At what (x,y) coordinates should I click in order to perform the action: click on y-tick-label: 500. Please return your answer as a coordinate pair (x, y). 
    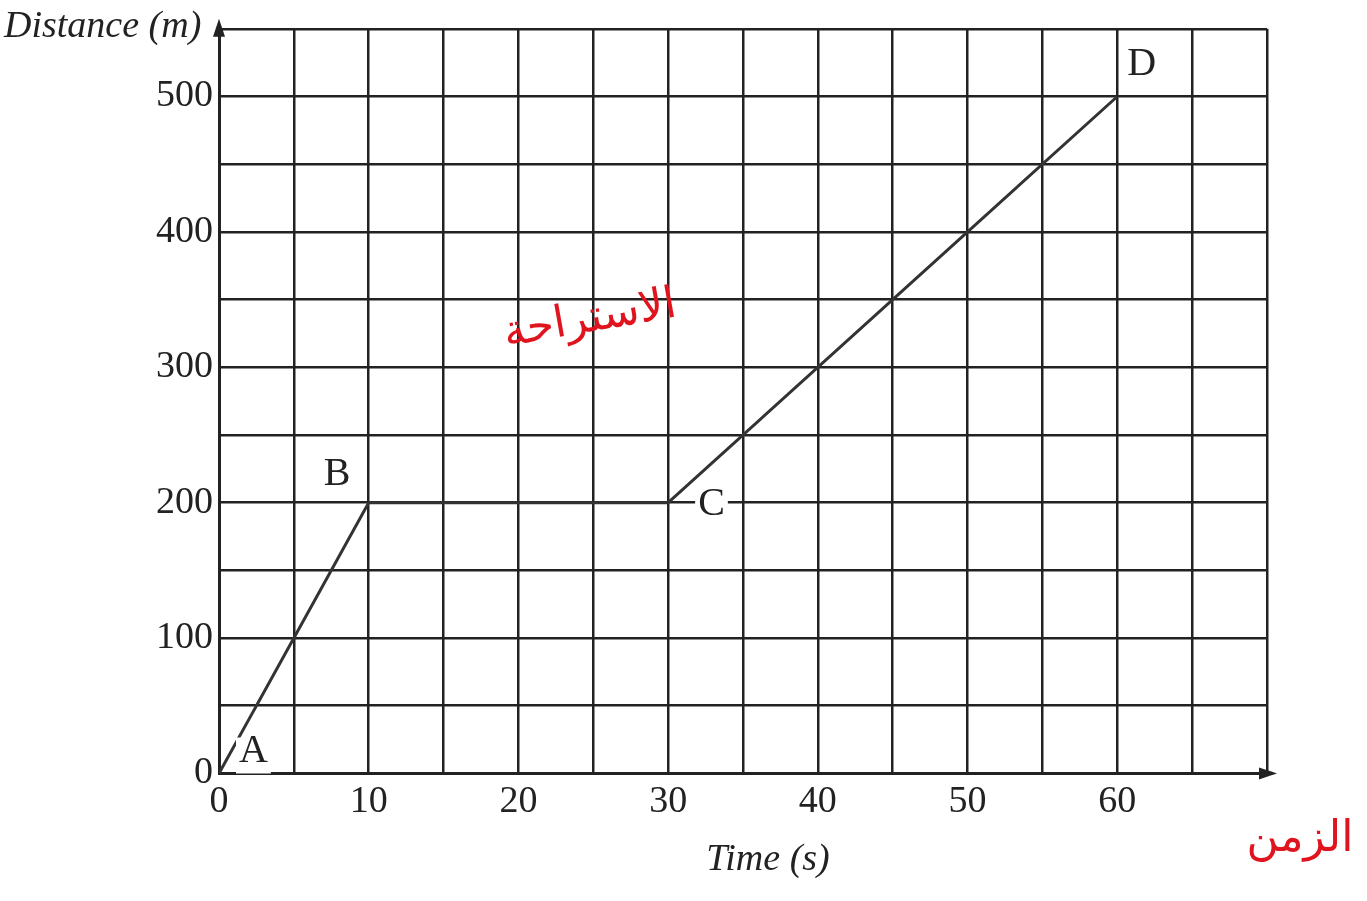
    Looking at the image, I should click on (184, 93).